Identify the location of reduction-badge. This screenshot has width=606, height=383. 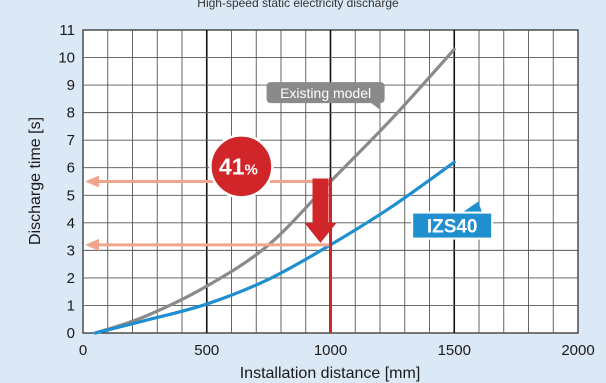
(241, 166).